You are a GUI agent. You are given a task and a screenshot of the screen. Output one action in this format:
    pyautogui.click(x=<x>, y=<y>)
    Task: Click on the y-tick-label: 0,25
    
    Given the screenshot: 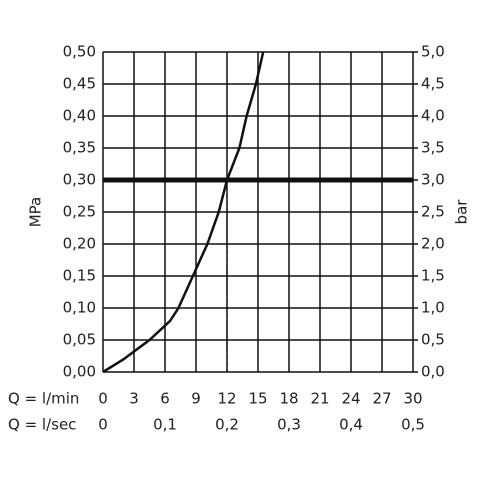 What is the action you would take?
    pyautogui.click(x=79, y=212)
    